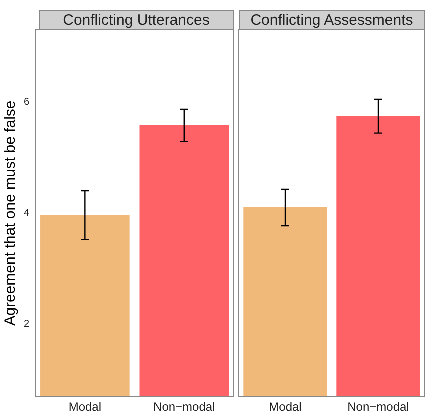 This screenshot has height=415, width=427. What do you see at coordinates (11, 213) in the screenshot?
I see `y-axis-title: Agreement that one must be false` at bounding box center [11, 213].